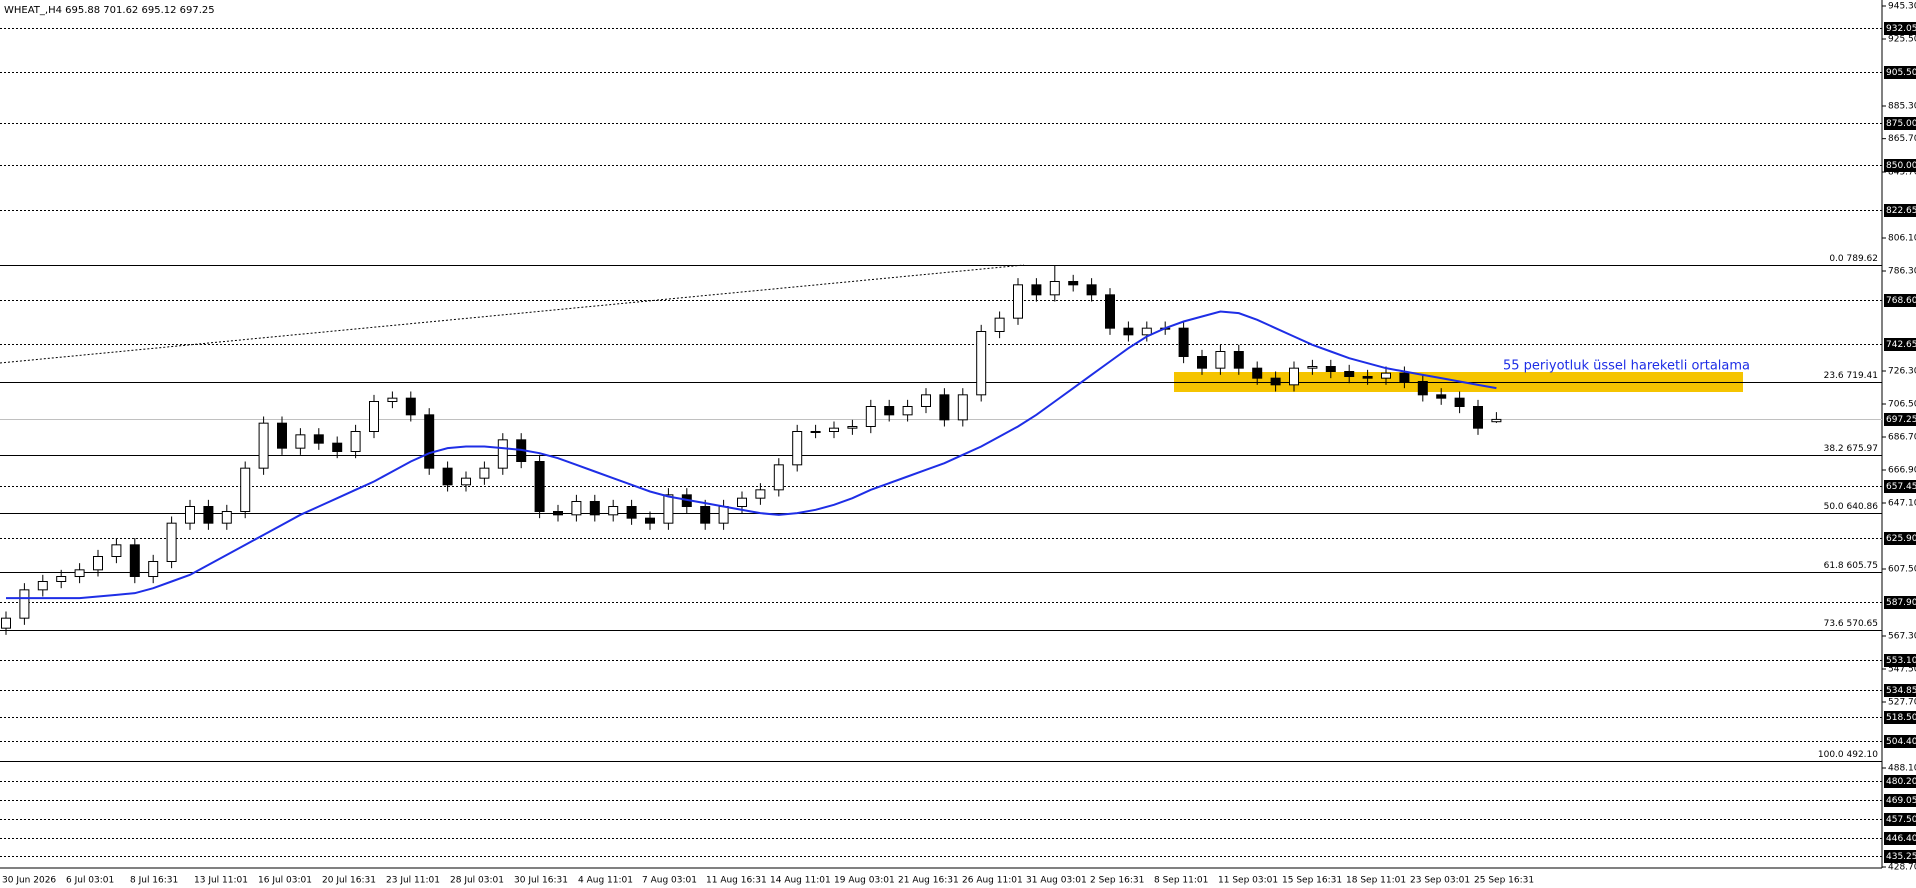 This screenshot has width=1916, height=888. I want to click on level-label: 553.10, so click(1901, 661).